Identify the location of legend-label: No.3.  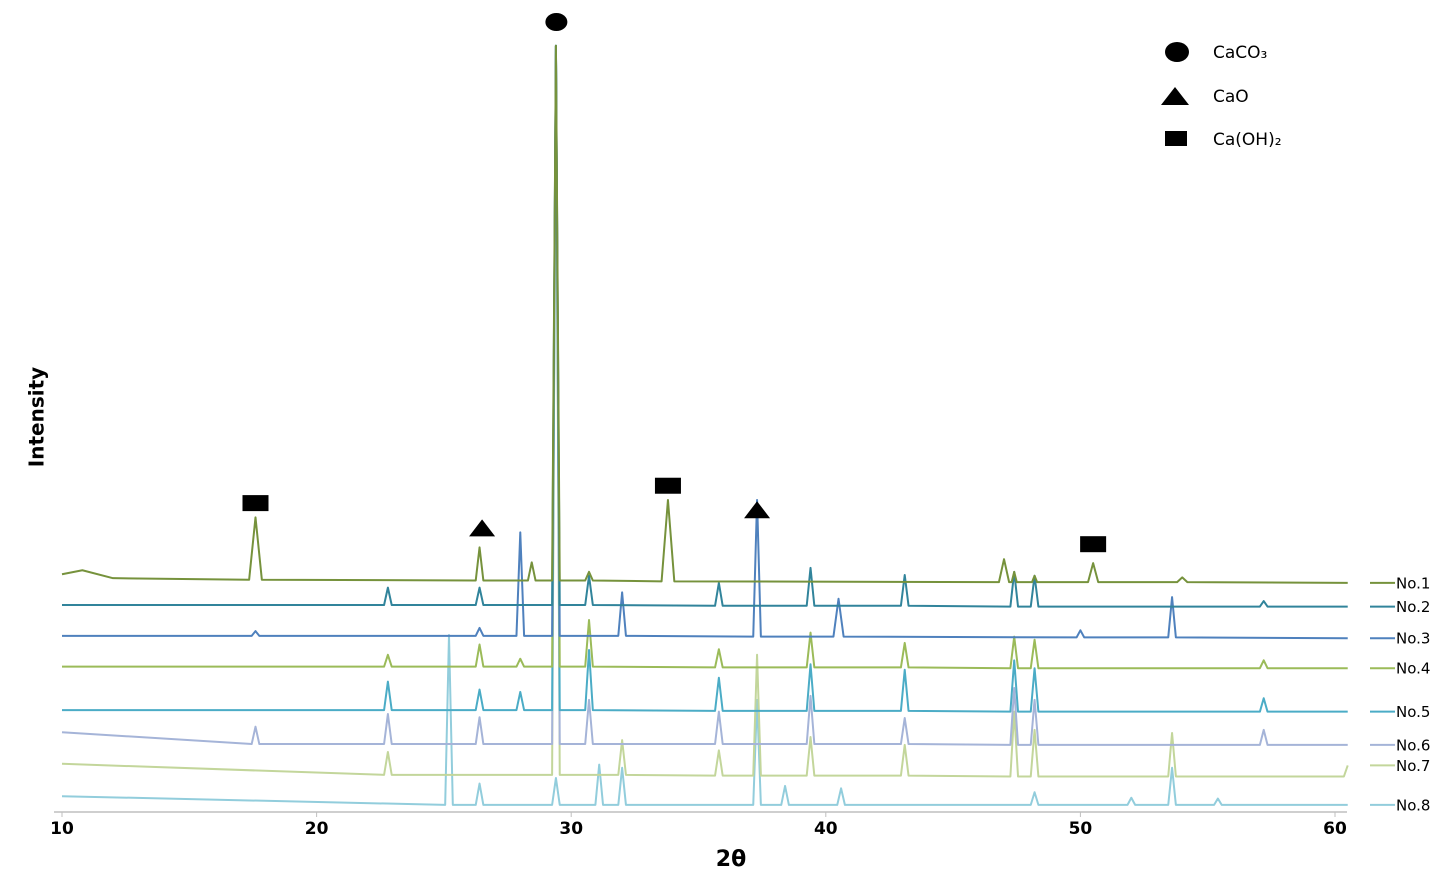
(1413, 639).